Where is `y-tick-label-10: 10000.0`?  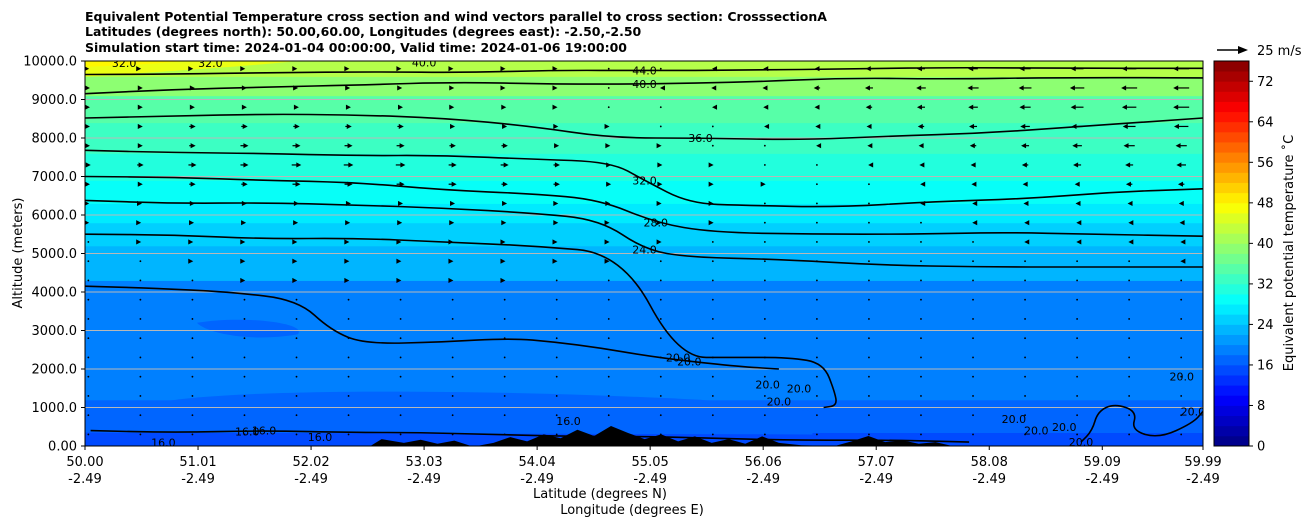
y-tick-label-10: 10000.0 is located at coordinates (50, 62).